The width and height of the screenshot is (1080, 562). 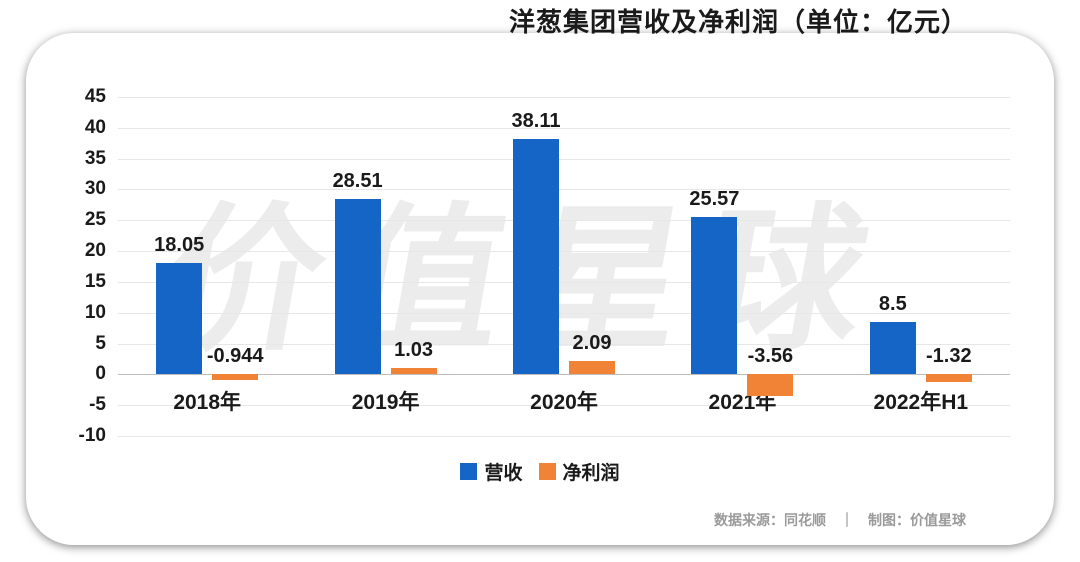 I want to click on legend-item-净利润: 净利润, so click(x=579, y=471).